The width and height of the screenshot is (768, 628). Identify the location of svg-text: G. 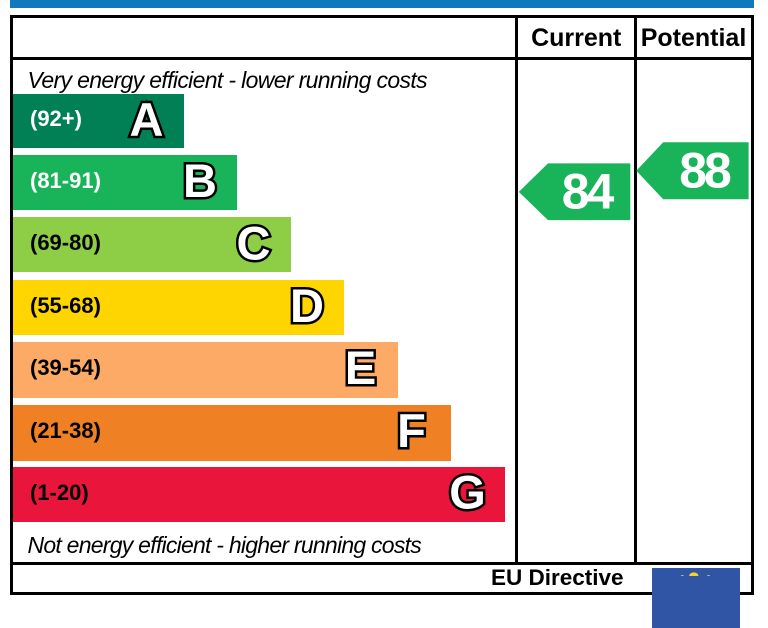
(467, 492).